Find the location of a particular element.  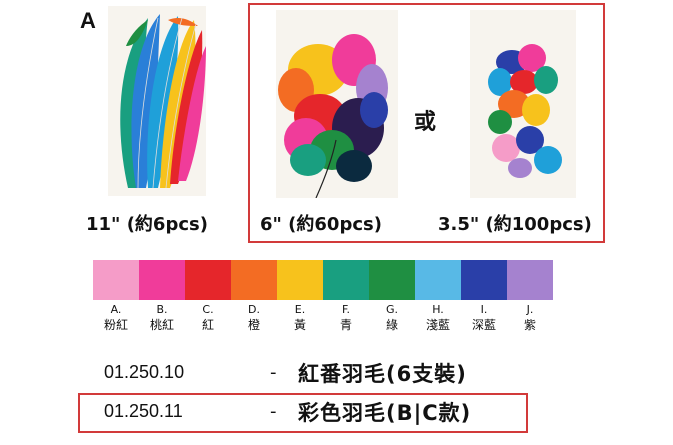

color-code-label: B. is located at coordinates (162, 309).